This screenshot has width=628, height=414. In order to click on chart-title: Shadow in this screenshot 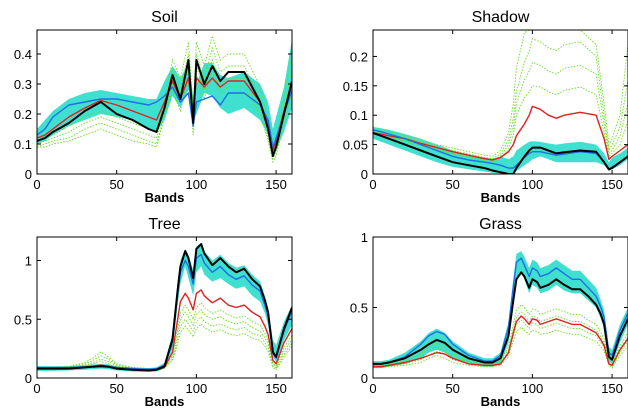, I will do `click(501, 17)`.